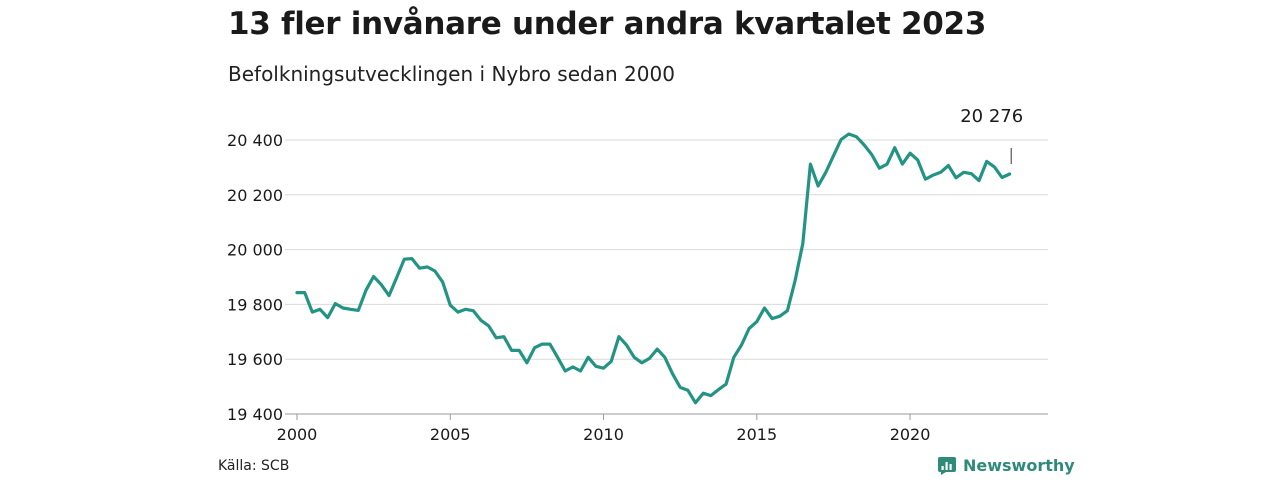 The image size is (1280, 480). Describe the element at coordinates (255, 140) in the screenshot. I see `y-tick-label: 20 400` at that location.